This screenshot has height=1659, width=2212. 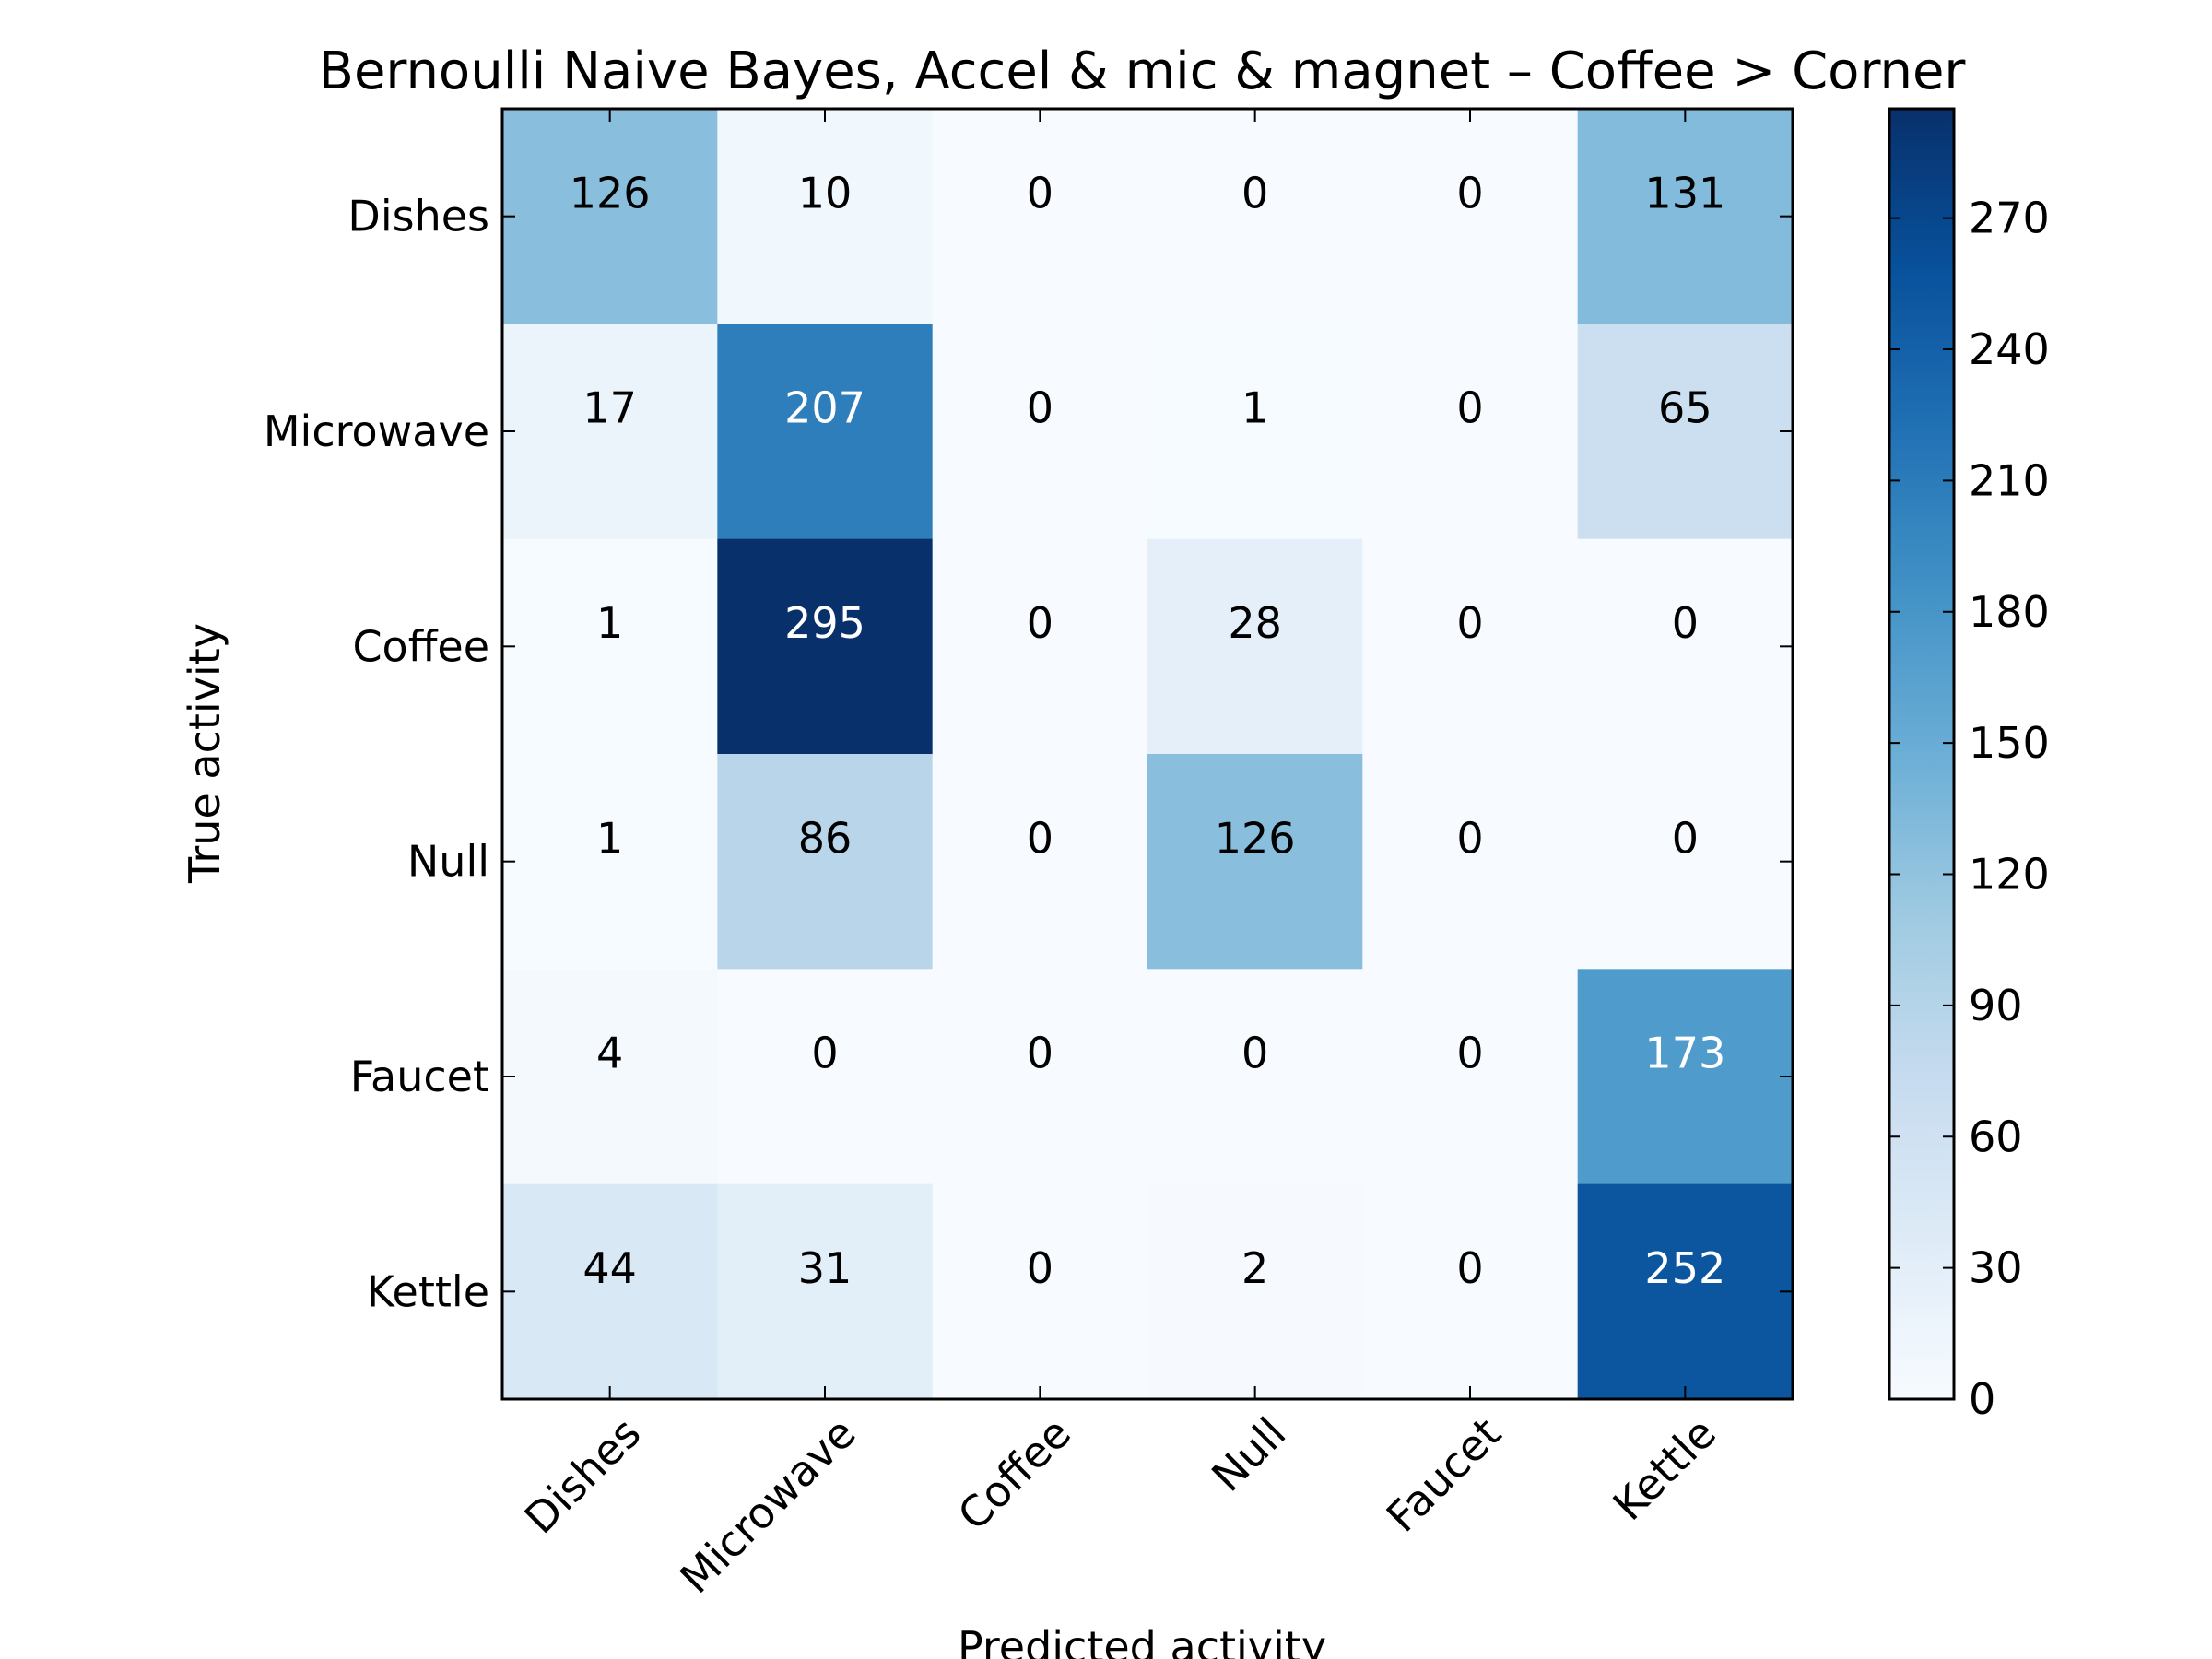 I want to click on x-tick-label: Kettle, so click(x=1664, y=1469).